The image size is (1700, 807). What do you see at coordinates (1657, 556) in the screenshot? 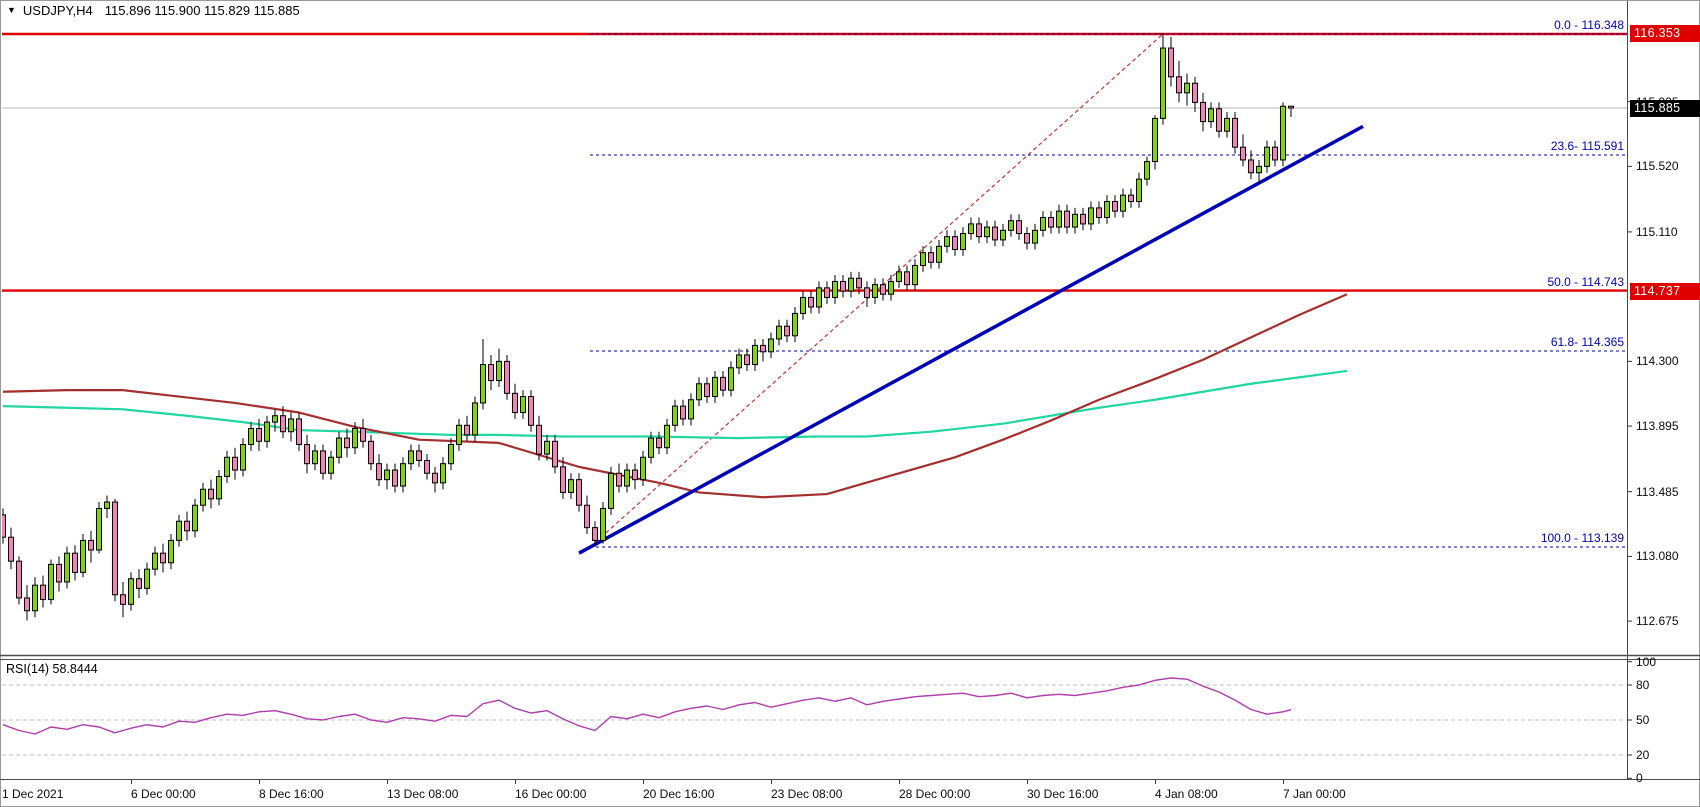
I see `price-tick-label: 113.080` at bounding box center [1657, 556].